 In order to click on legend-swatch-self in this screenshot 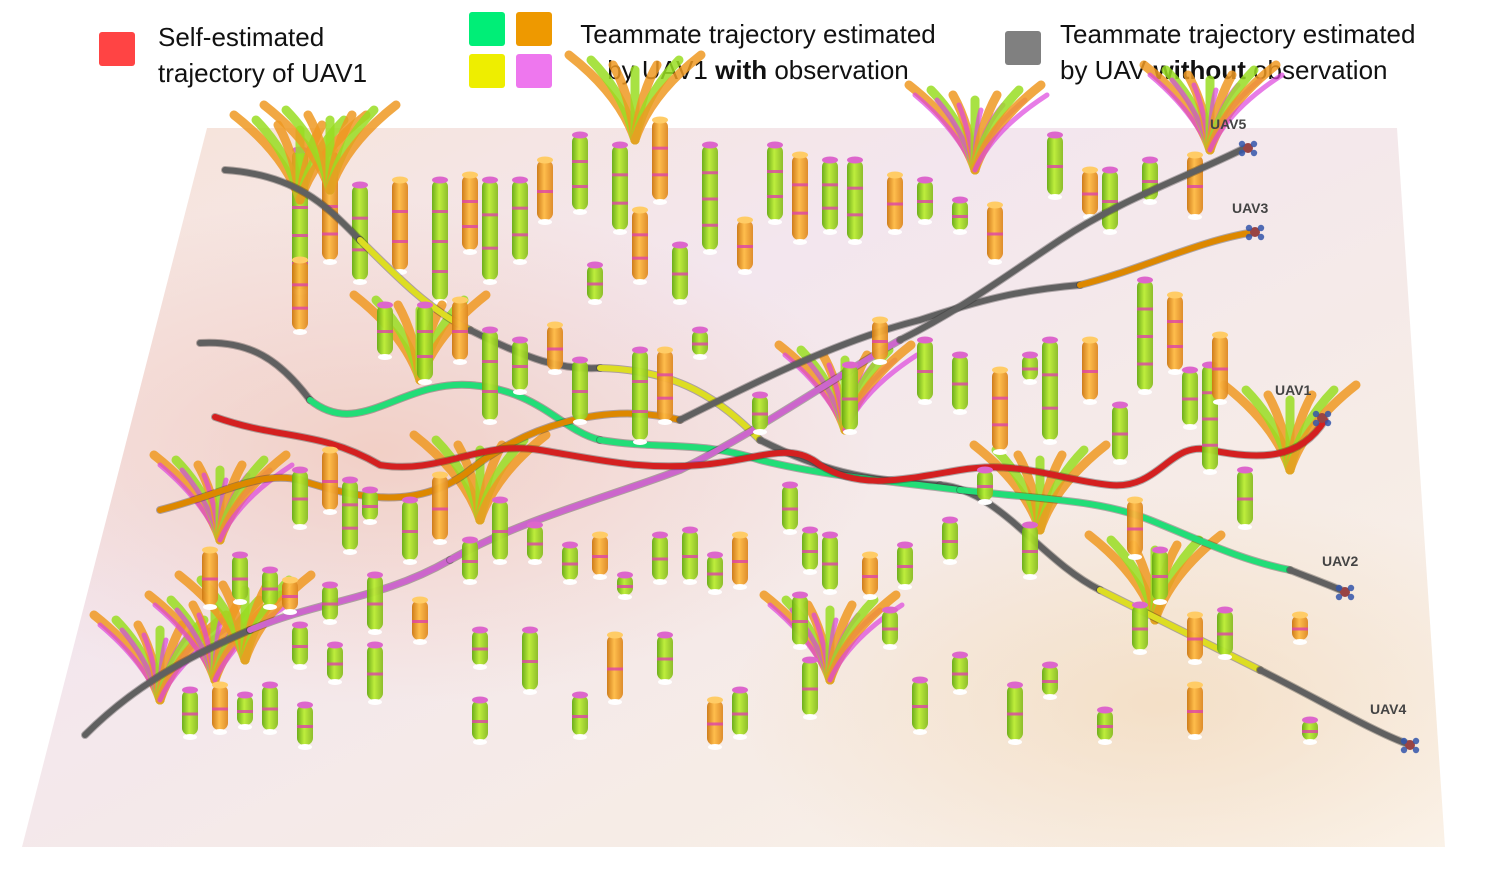, I will do `click(117, 49)`.